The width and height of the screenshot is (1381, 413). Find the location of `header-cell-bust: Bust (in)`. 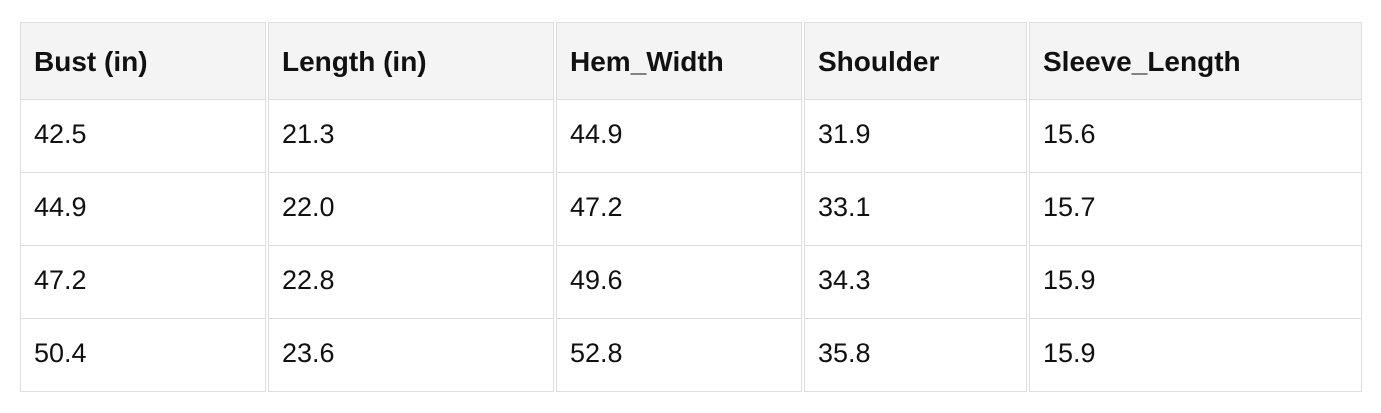

header-cell-bust: Bust (in) is located at coordinates (143, 61).